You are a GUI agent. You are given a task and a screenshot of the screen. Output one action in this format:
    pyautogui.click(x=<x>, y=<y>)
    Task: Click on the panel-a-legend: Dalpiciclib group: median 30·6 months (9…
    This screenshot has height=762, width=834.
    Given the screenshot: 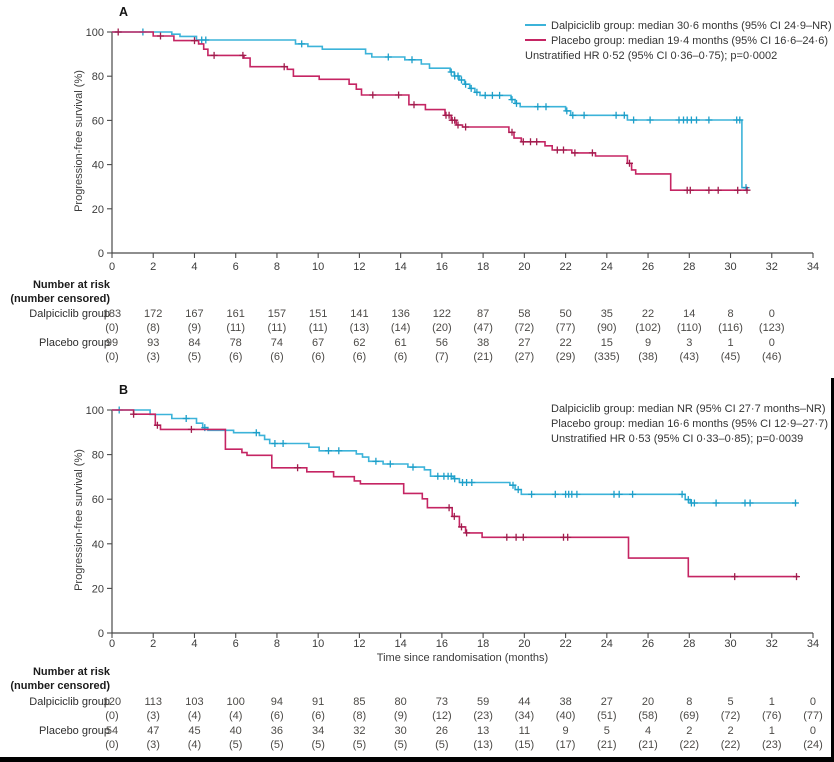 What is the action you would take?
    pyautogui.click(x=678, y=41)
    